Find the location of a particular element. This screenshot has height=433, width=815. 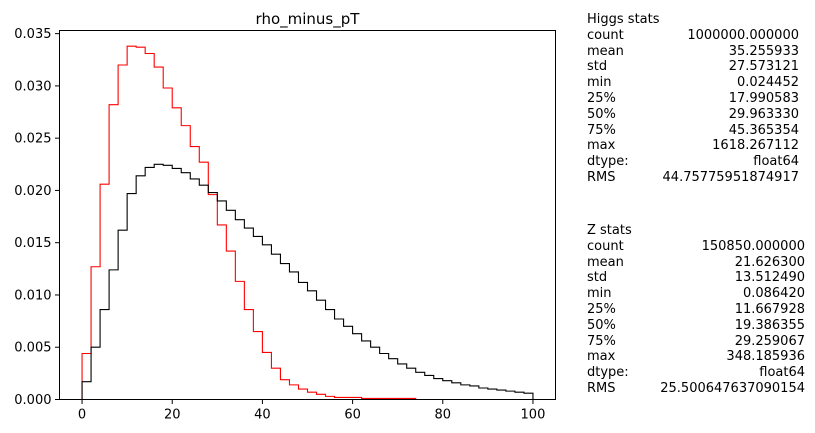

stats-row: 25% 17.990583 is located at coordinates (693, 99).